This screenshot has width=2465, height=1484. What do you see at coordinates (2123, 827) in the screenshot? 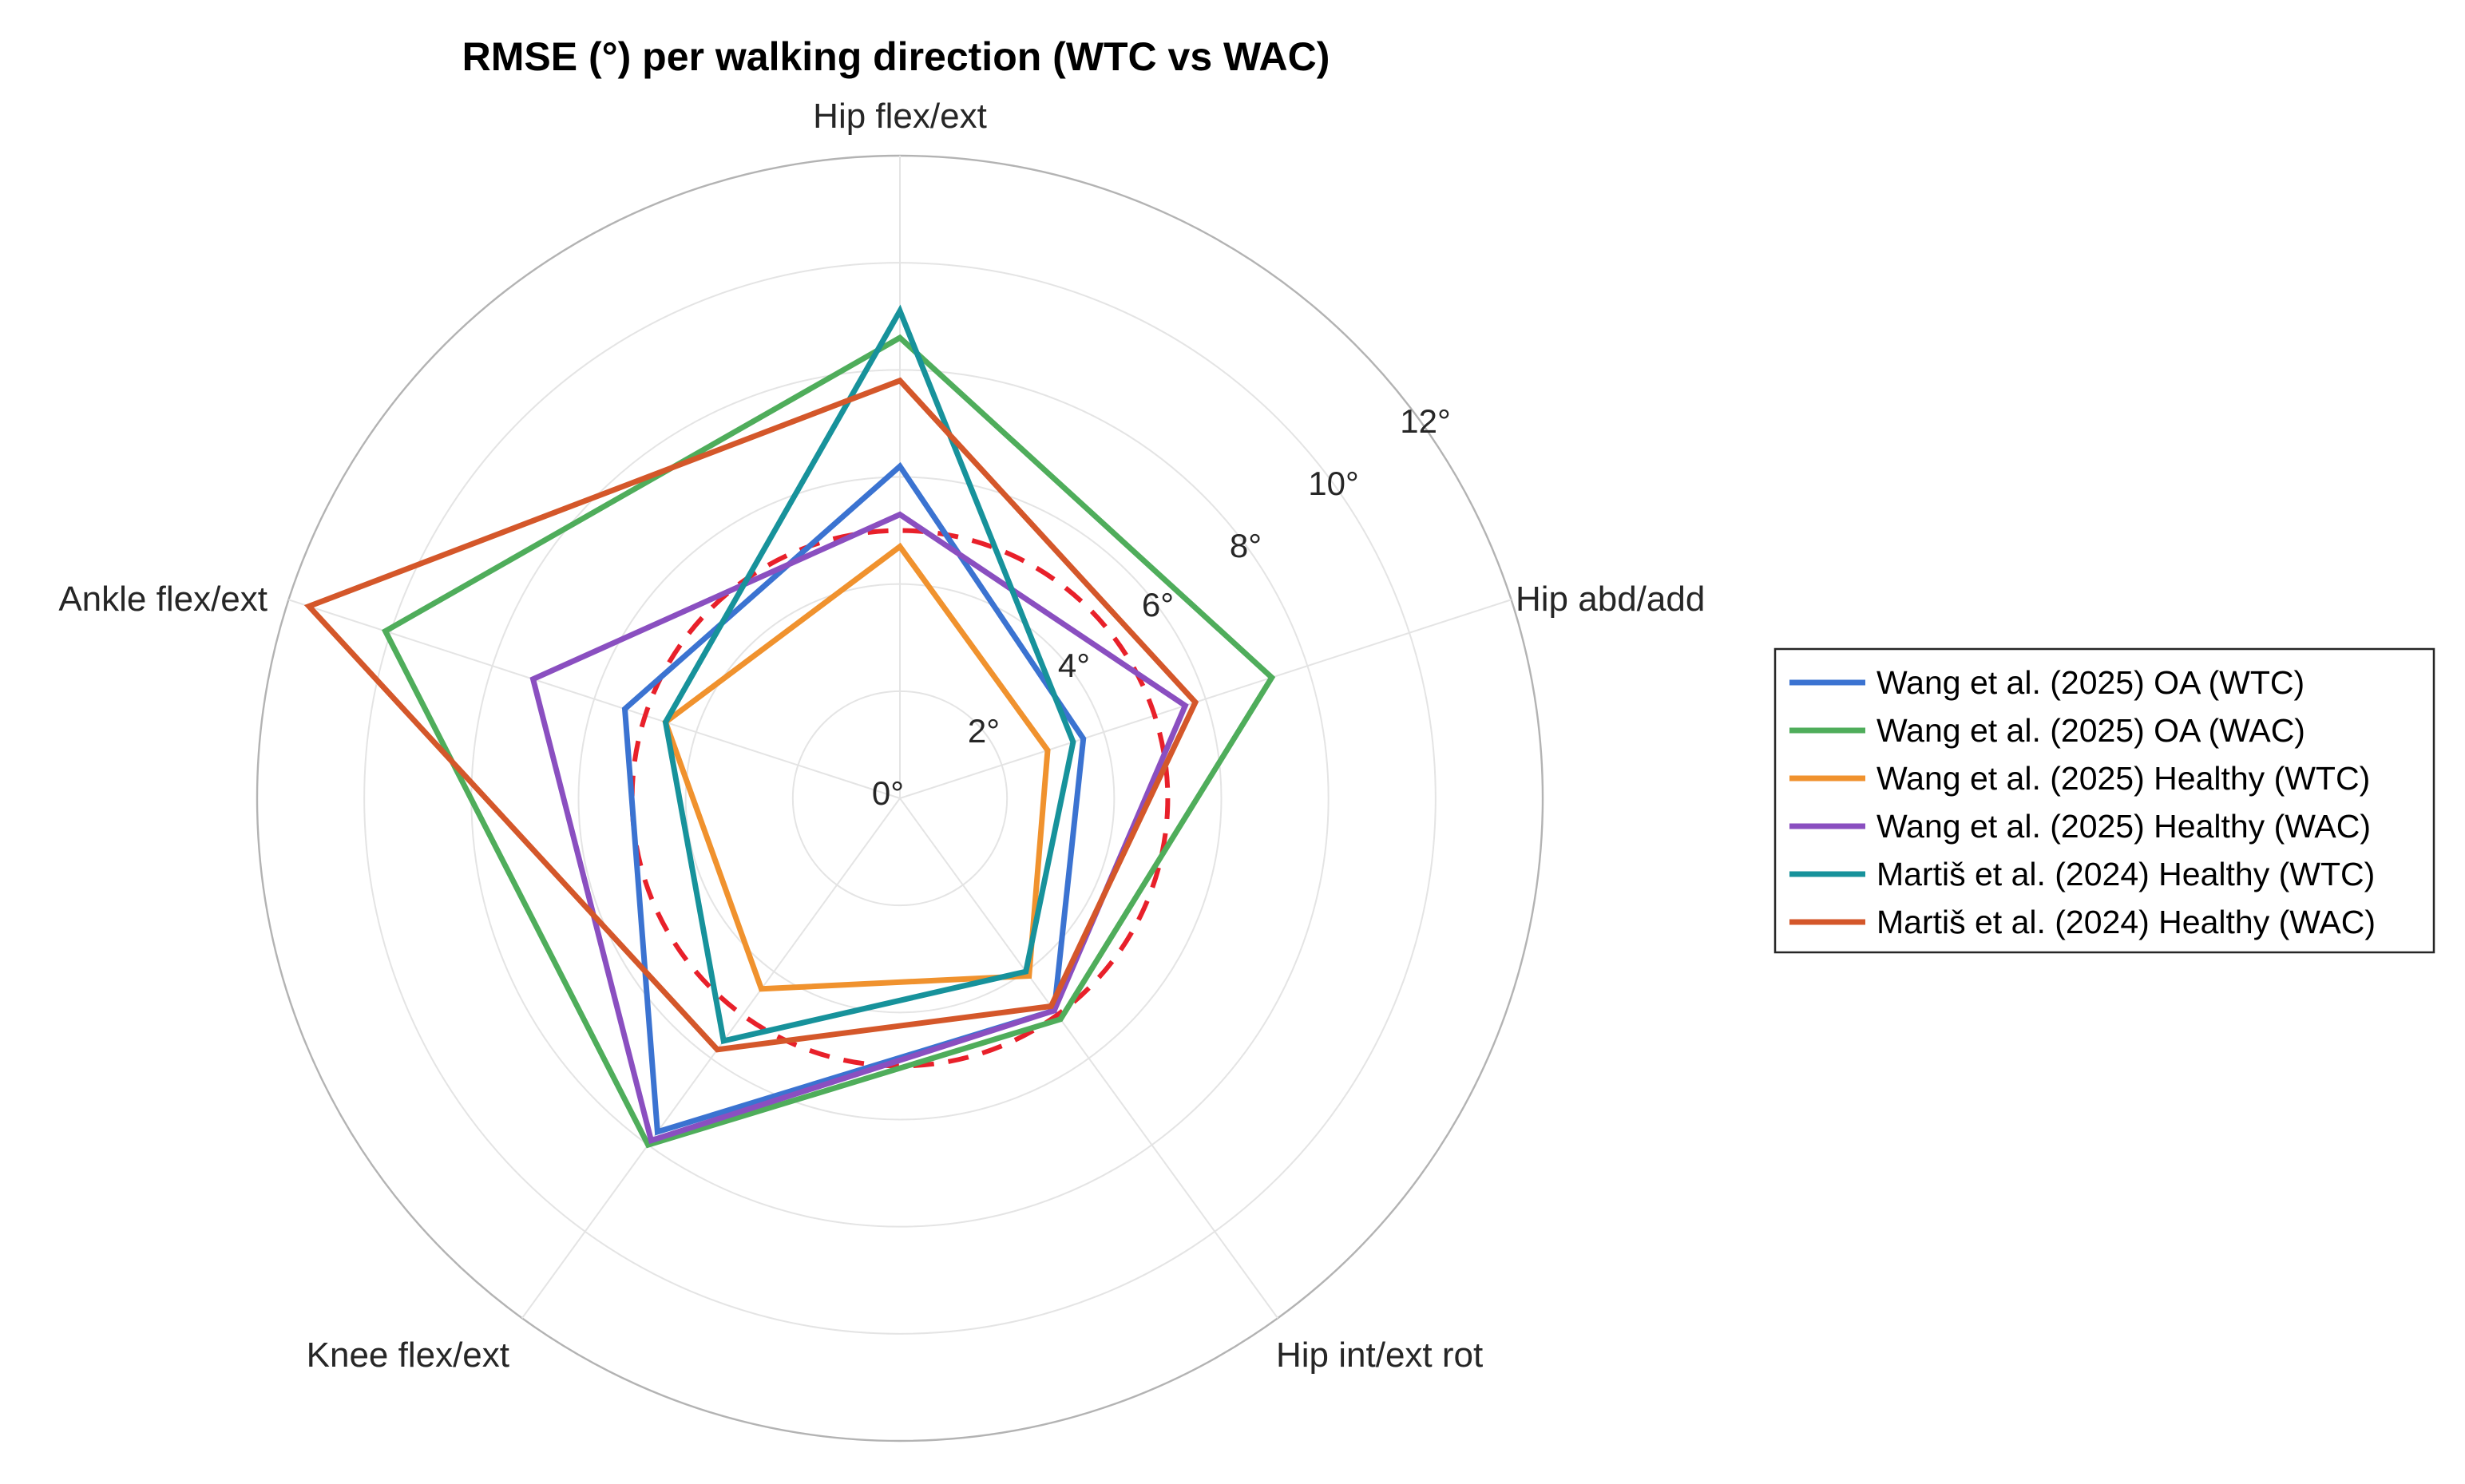
I see `legend-label: Wang et al. (2025) Healthy (WAC)` at bounding box center [2123, 827].